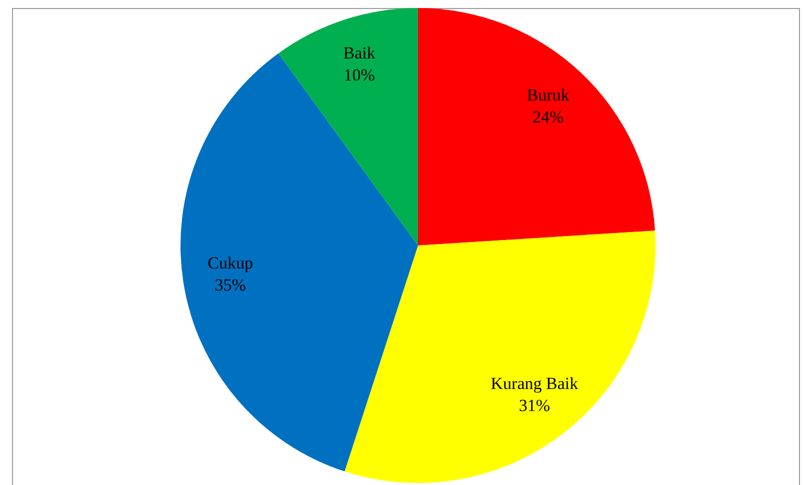 This screenshot has height=485, width=805. Describe the element at coordinates (359, 74) in the screenshot. I see `data-label: 10%` at that location.